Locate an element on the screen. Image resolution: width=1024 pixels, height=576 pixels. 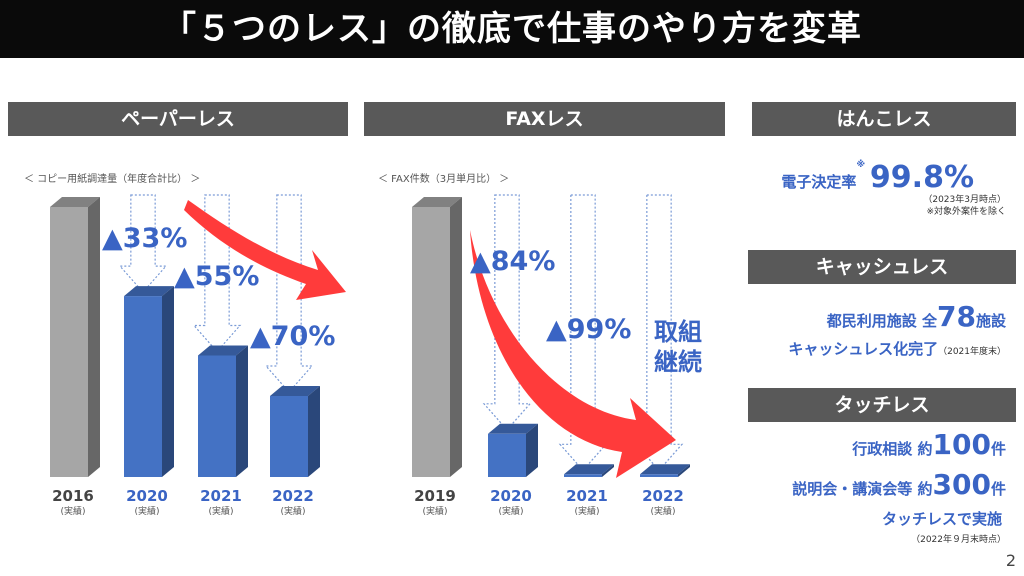
title-bar is located at coordinates (512, 29).